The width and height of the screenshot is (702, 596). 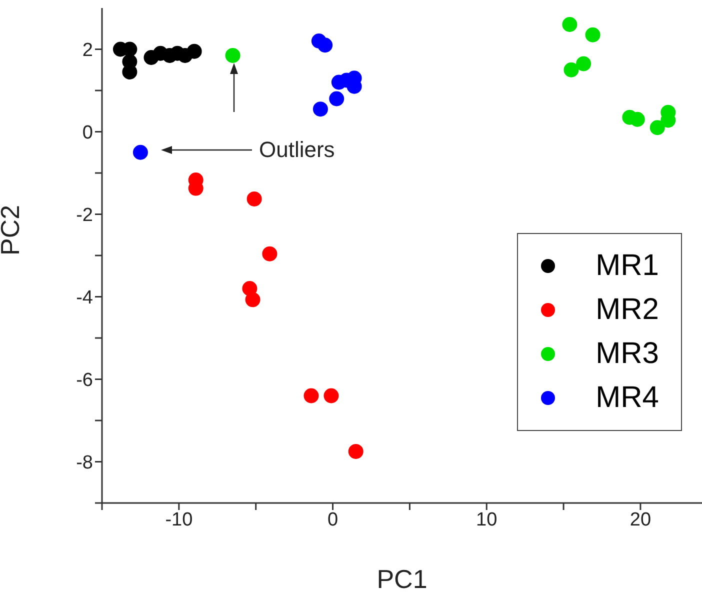 What do you see at coordinates (84, 380) in the screenshot?
I see `y-tick-label: -6` at bounding box center [84, 380].